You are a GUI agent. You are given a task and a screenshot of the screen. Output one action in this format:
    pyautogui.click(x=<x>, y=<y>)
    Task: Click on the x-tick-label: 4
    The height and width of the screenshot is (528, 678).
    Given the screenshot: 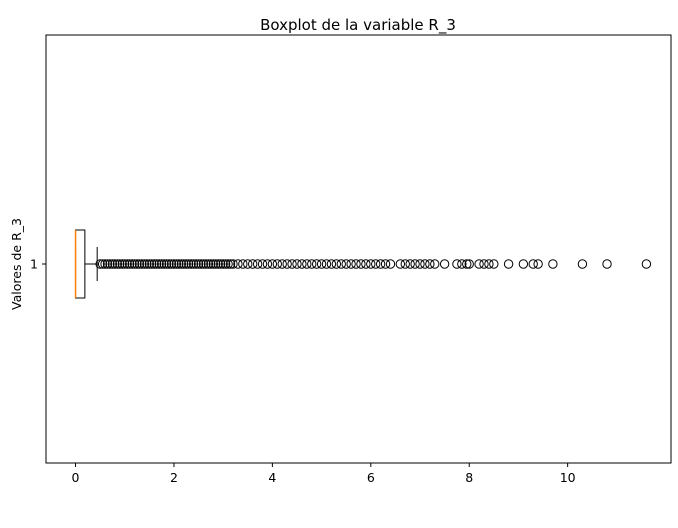 What is the action you would take?
    pyautogui.click(x=272, y=477)
    